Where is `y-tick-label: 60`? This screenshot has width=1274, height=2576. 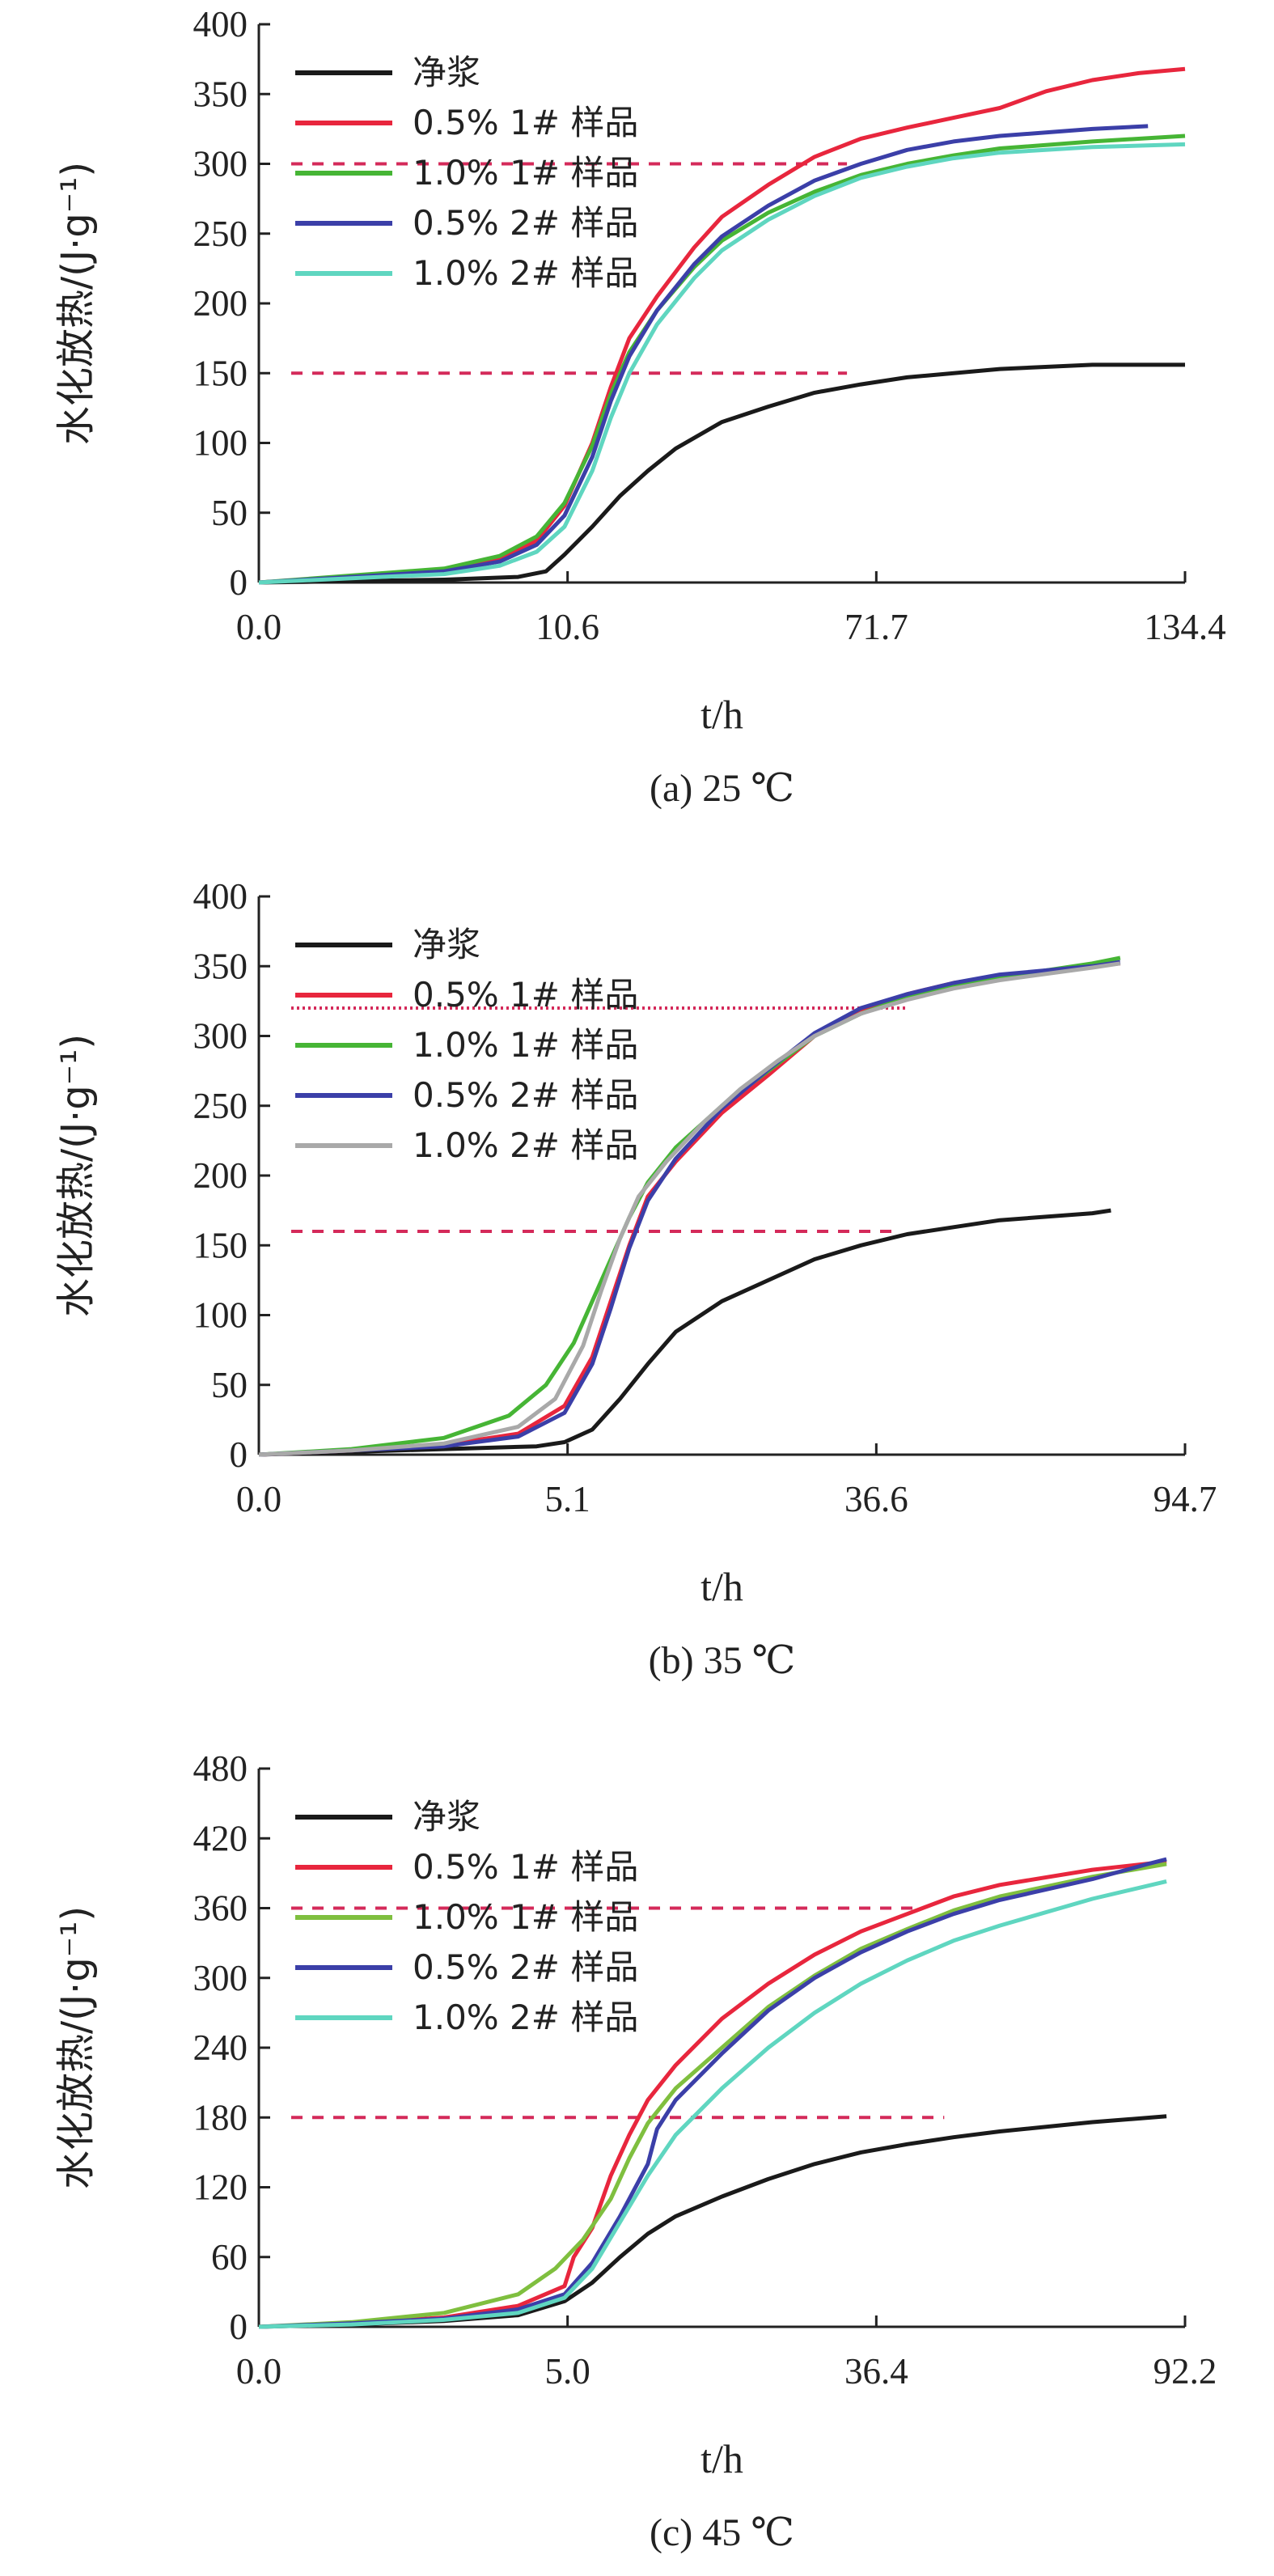 y-tick-label: 60 is located at coordinates (229, 2257).